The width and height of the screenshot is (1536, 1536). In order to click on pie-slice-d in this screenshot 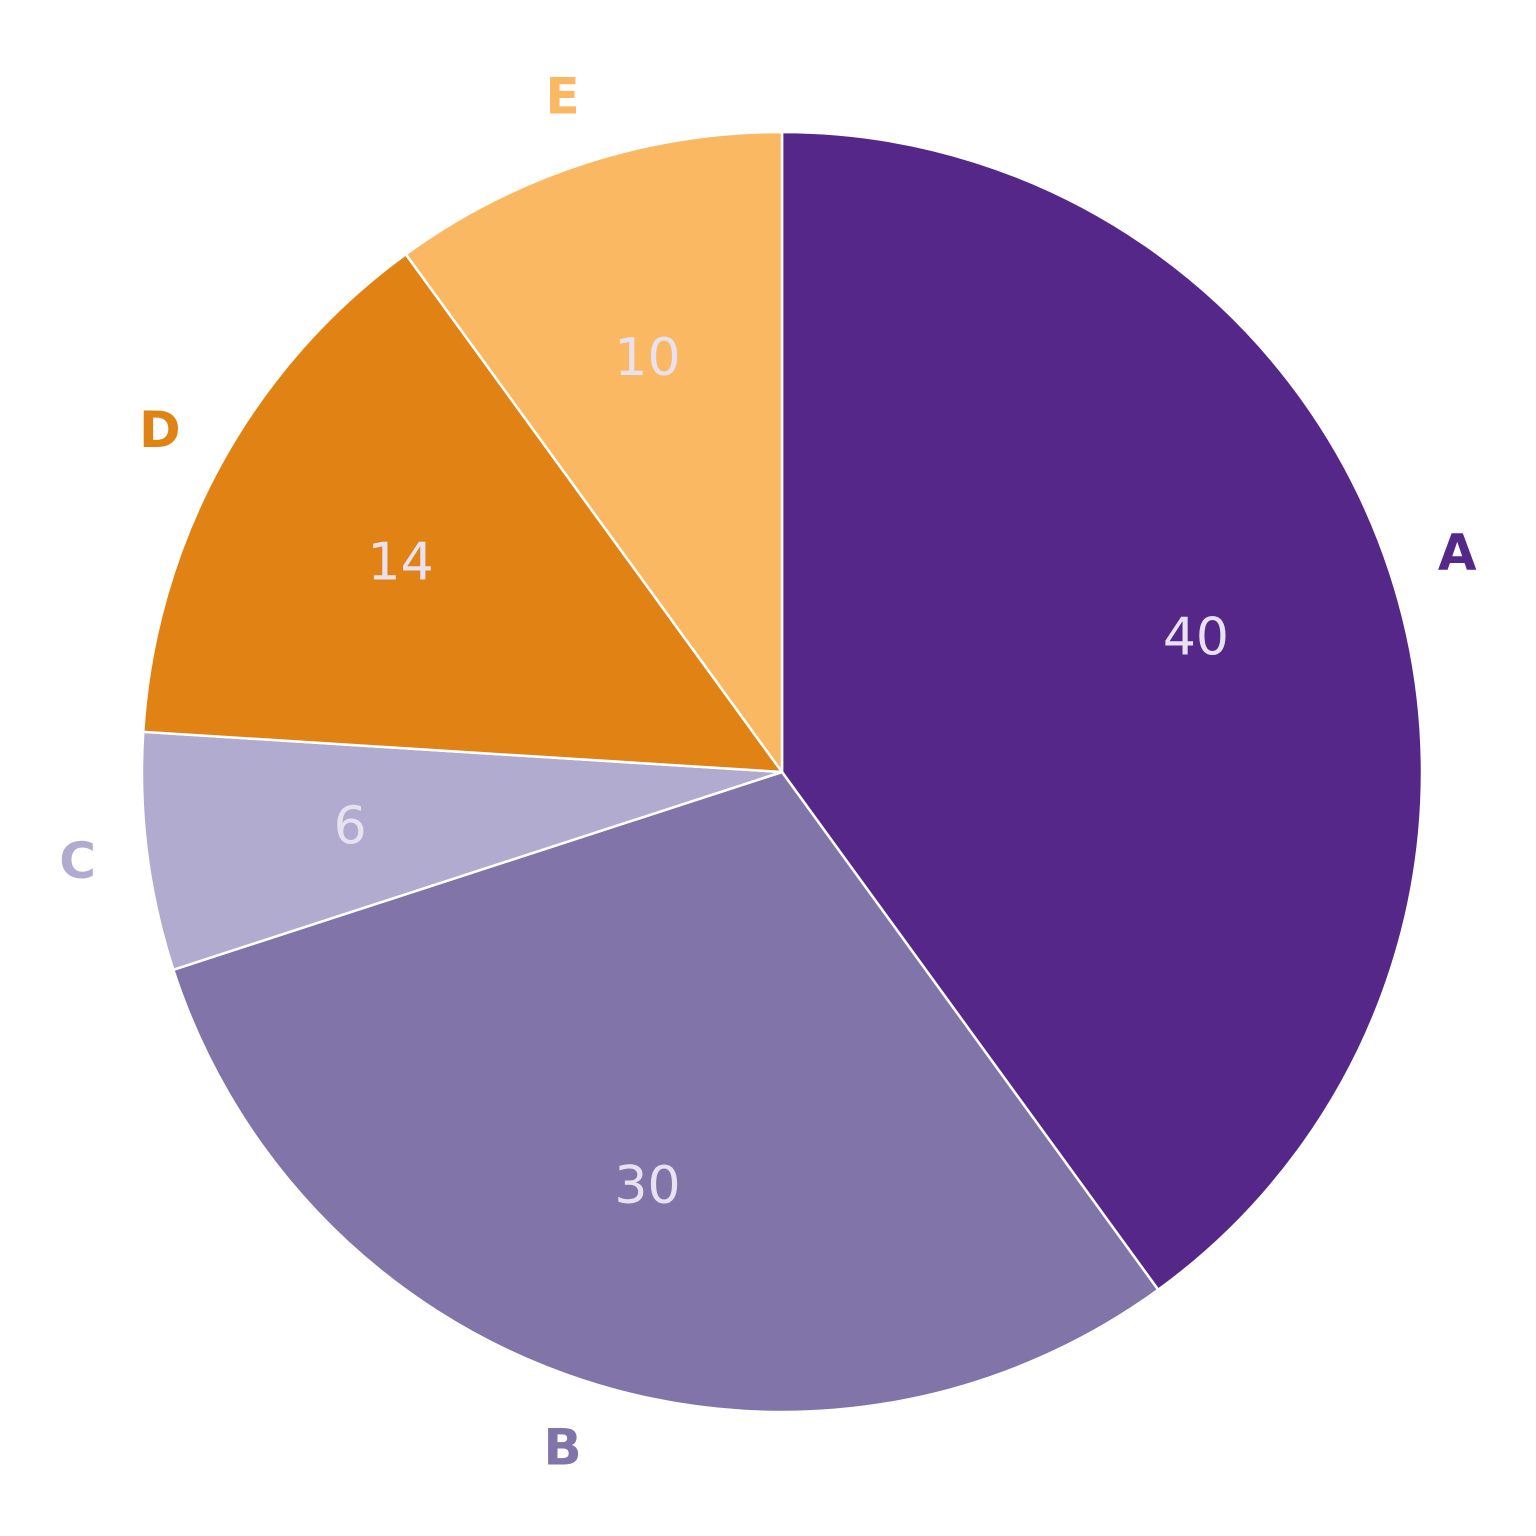, I will do `click(463, 513)`.